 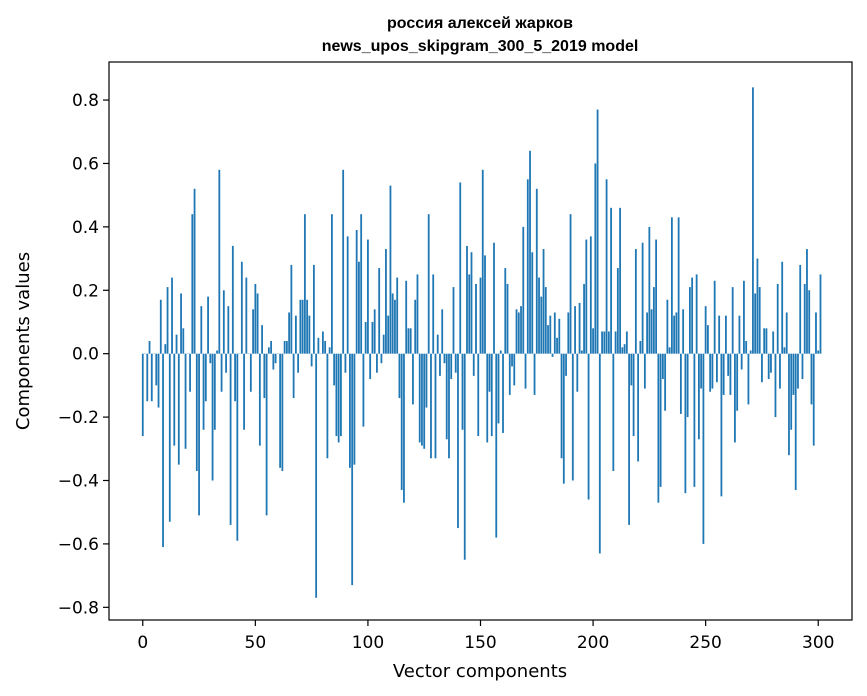 What do you see at coordinates (83, 354) in the screenshot?
I see `y-axis-ticks: −0.8 −0.6 −0.4 −0.2 0.0 0.2 0.4 0.6 0.8` at bounding box center [83, 354].